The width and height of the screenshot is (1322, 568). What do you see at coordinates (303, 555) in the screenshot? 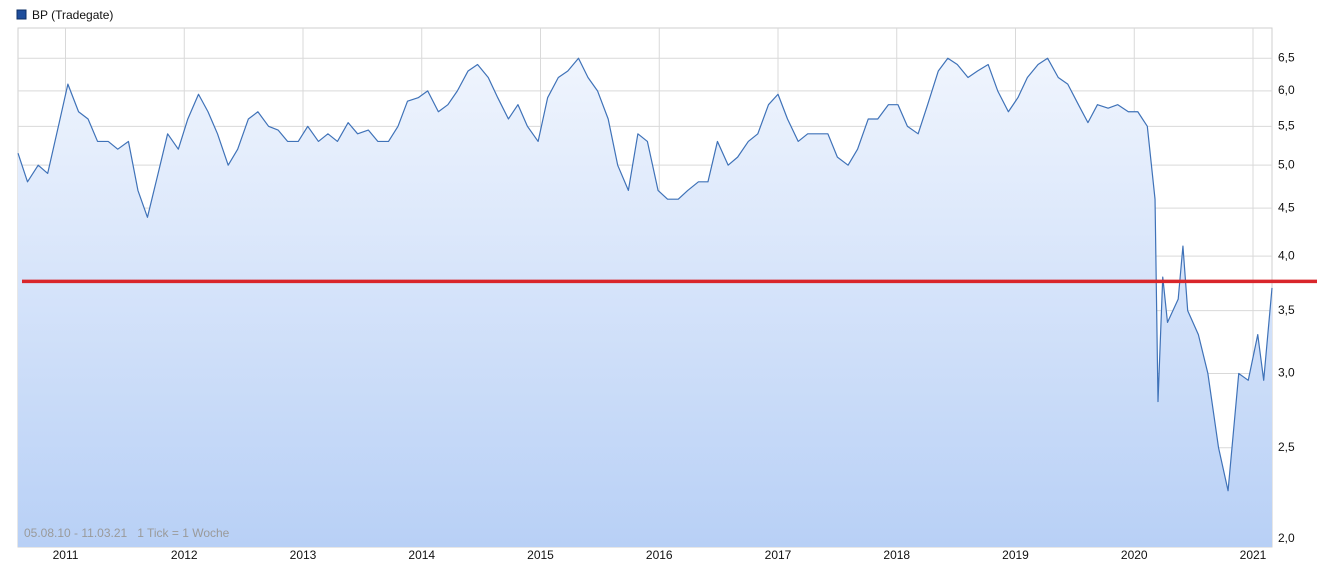
I see `x-tick-label: 2013` at bounding box center [303, 555].